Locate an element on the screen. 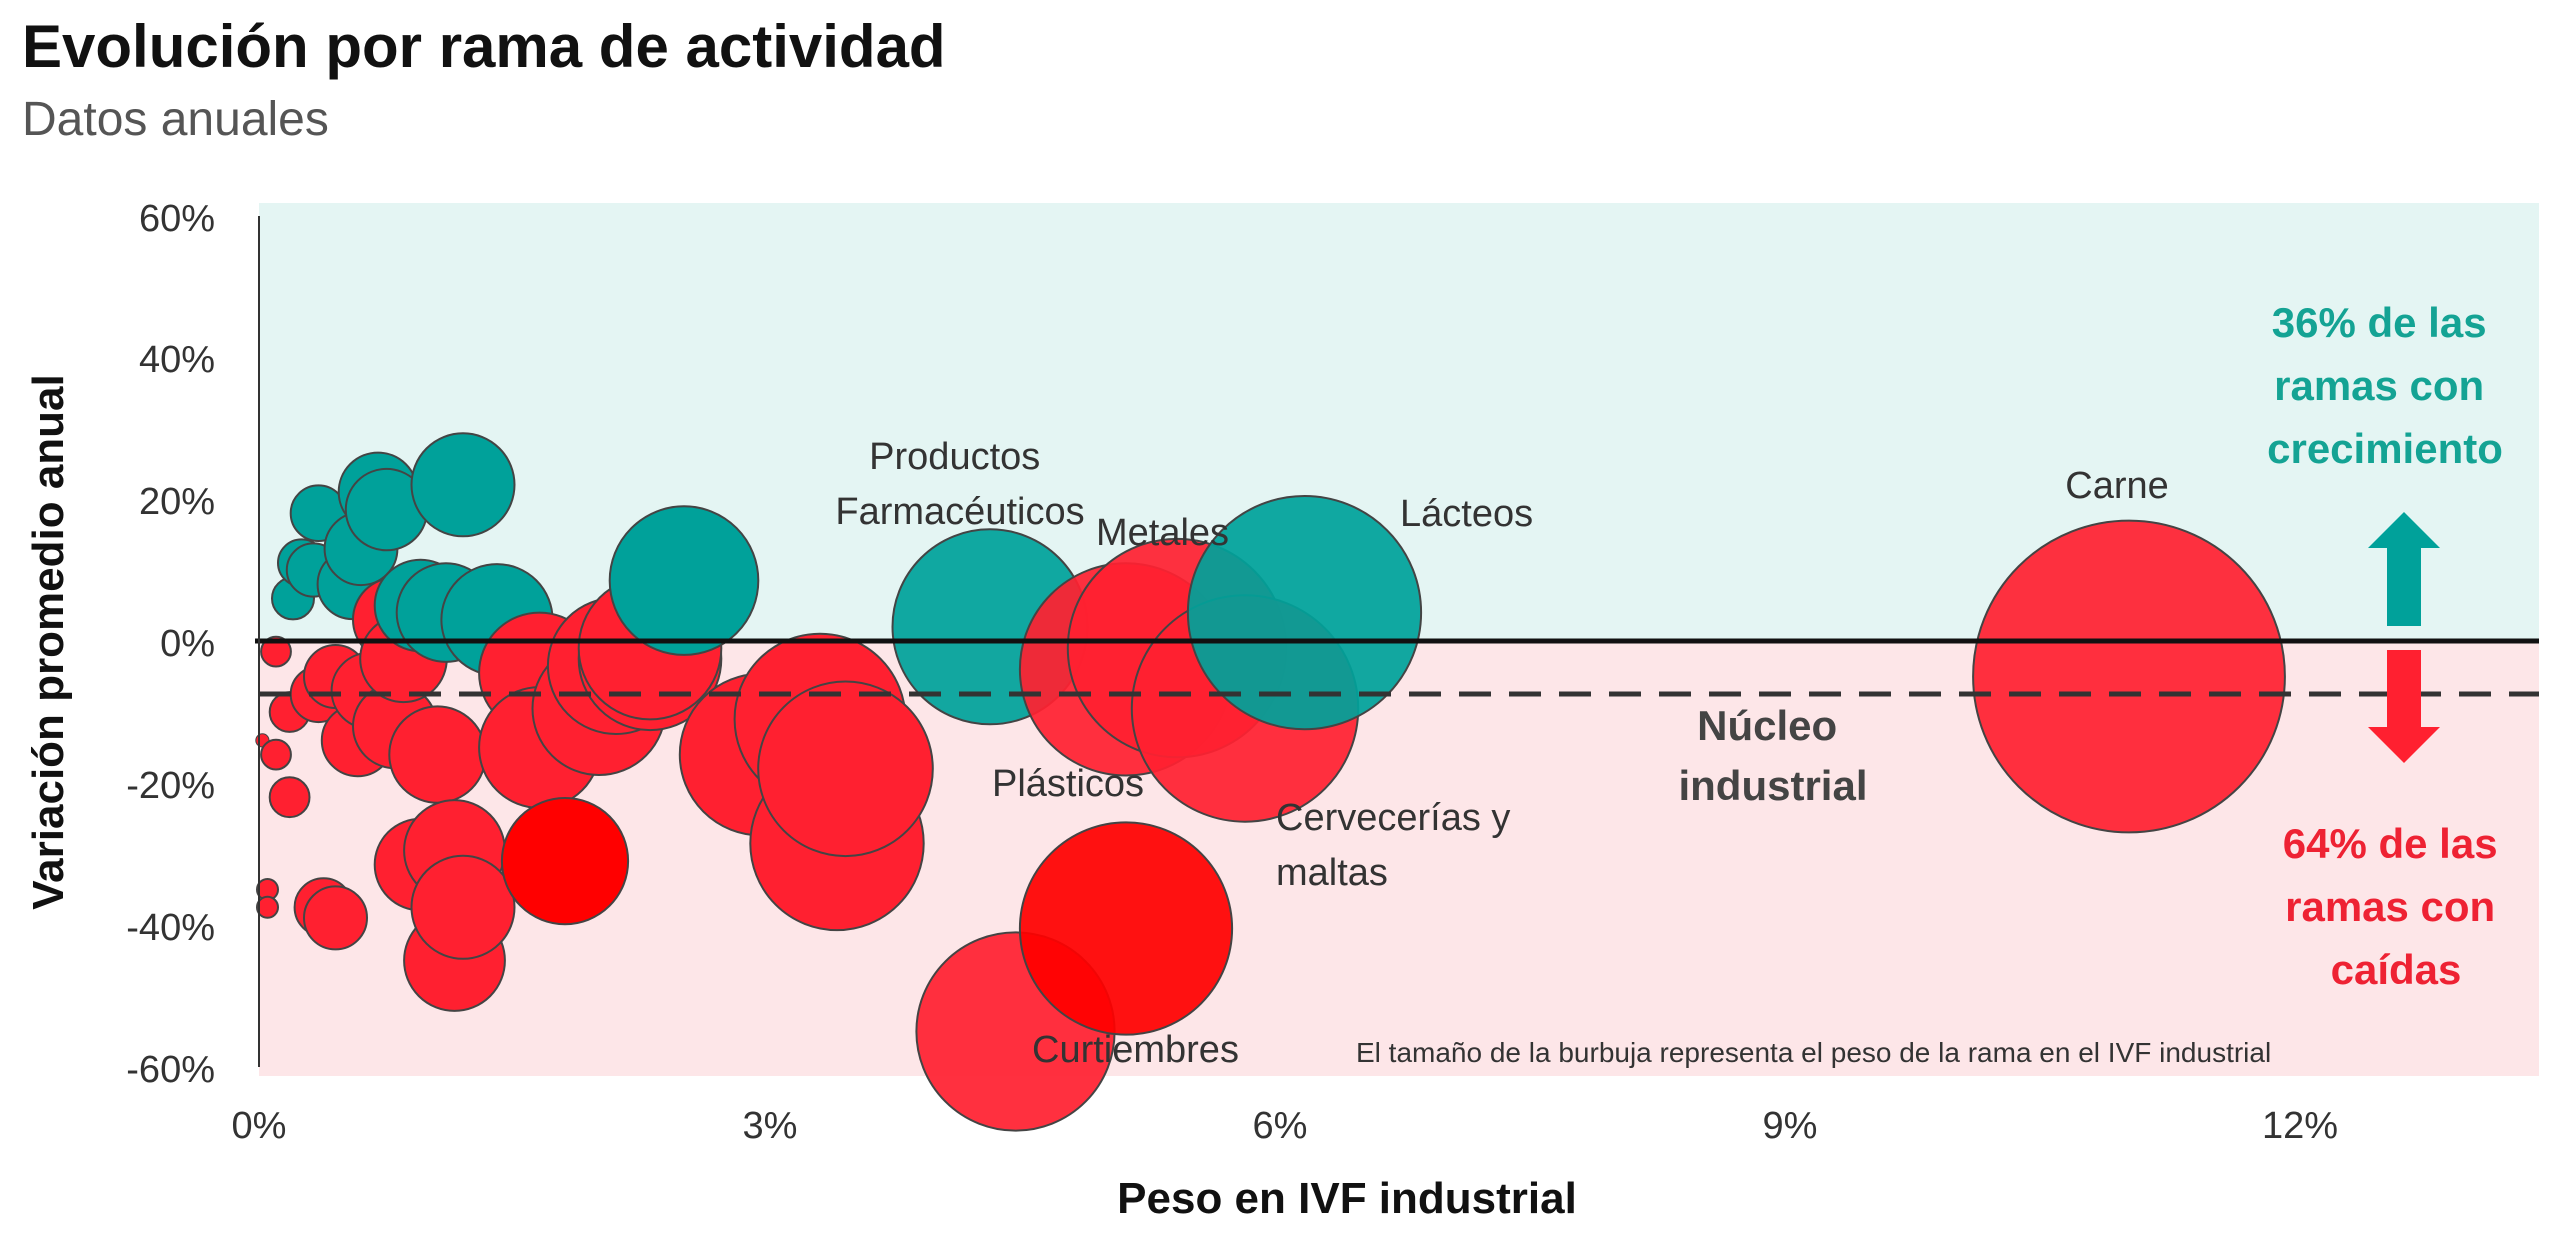 The image size is (2560, 1233). bubble-lácteos is located at coordinates (1304, 612).